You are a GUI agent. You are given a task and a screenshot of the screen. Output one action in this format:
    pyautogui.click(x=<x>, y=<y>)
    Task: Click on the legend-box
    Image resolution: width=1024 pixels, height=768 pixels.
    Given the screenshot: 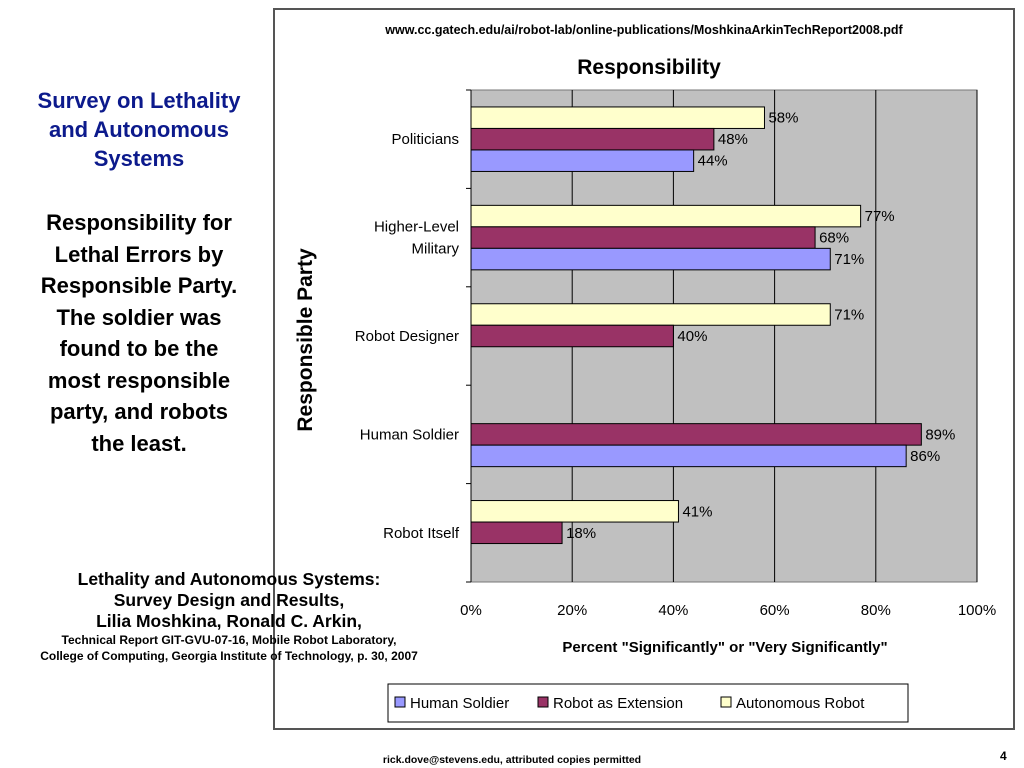 What is the action you would take?
    pyautogui.click(x=648, y=703)
    